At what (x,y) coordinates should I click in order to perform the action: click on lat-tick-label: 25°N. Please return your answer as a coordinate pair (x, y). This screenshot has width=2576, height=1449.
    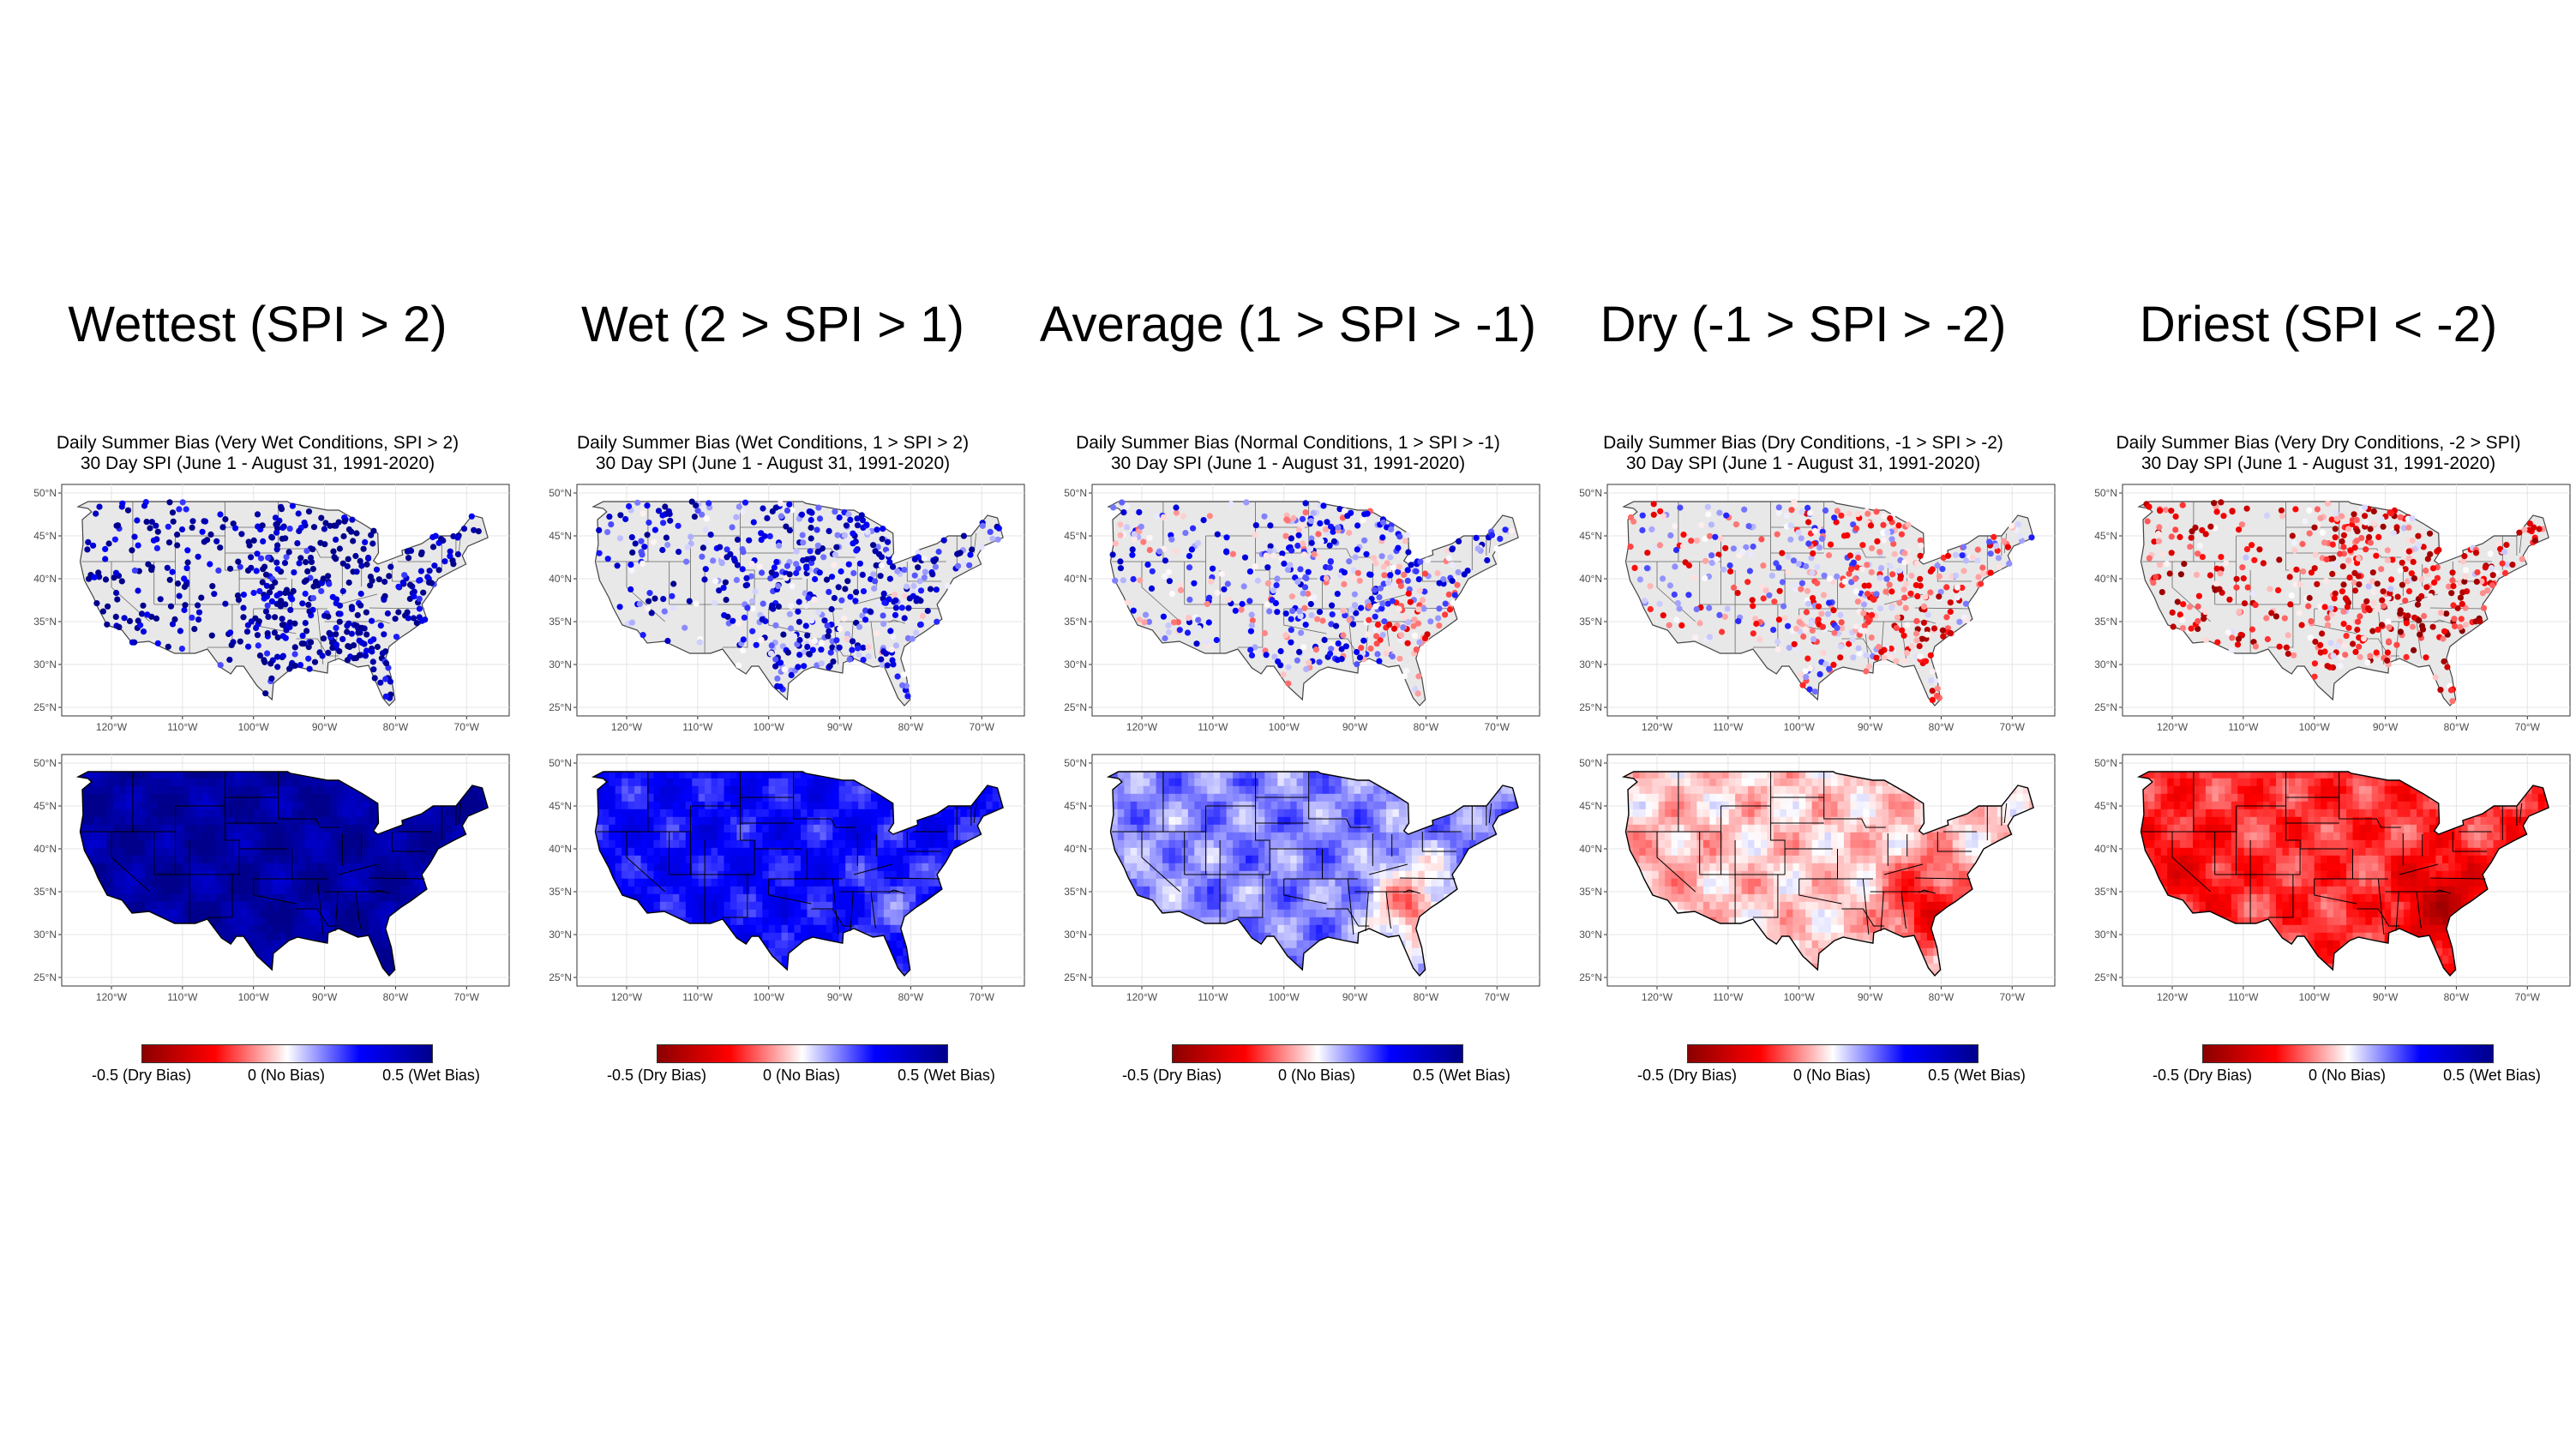
    Looking at the image, I should click on (45, 977).